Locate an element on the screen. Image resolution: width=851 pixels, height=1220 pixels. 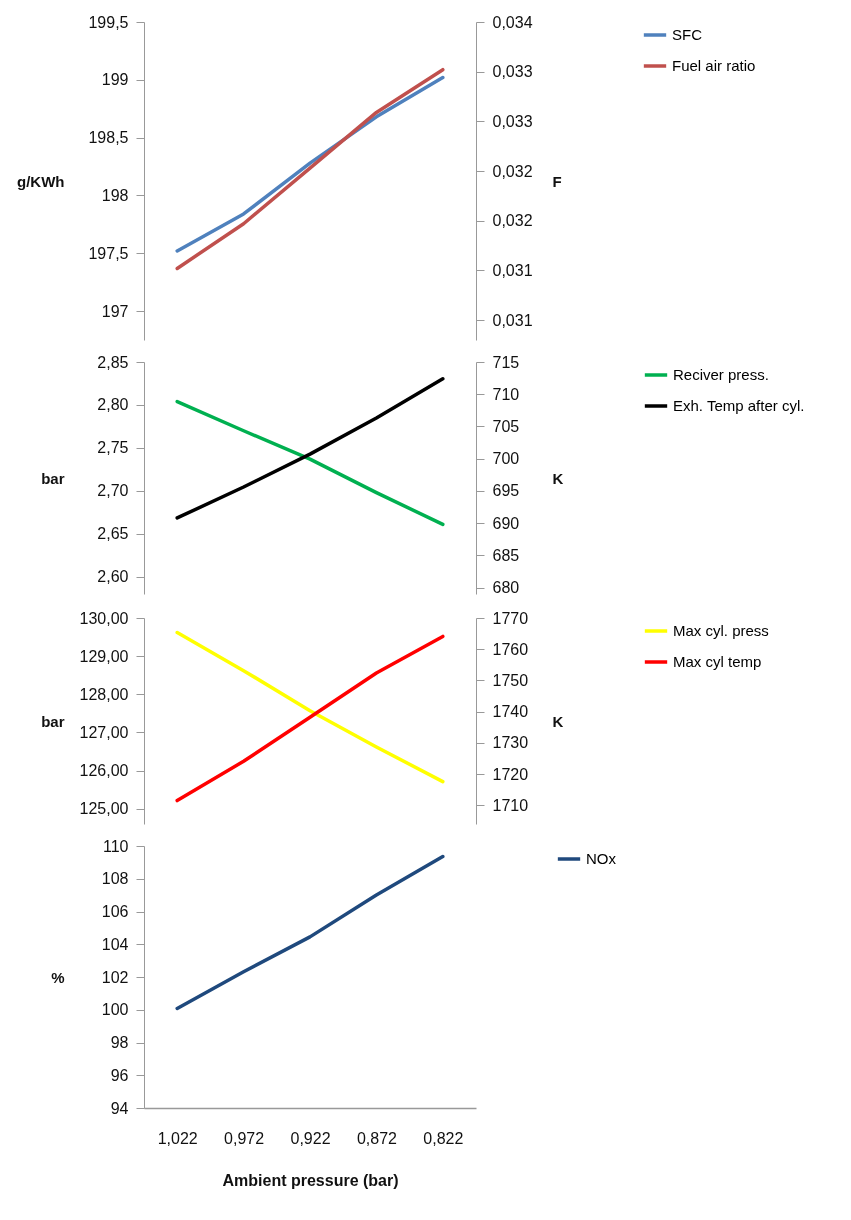
x-tick-label: 0,922 is located at coordinates (310, 1138).